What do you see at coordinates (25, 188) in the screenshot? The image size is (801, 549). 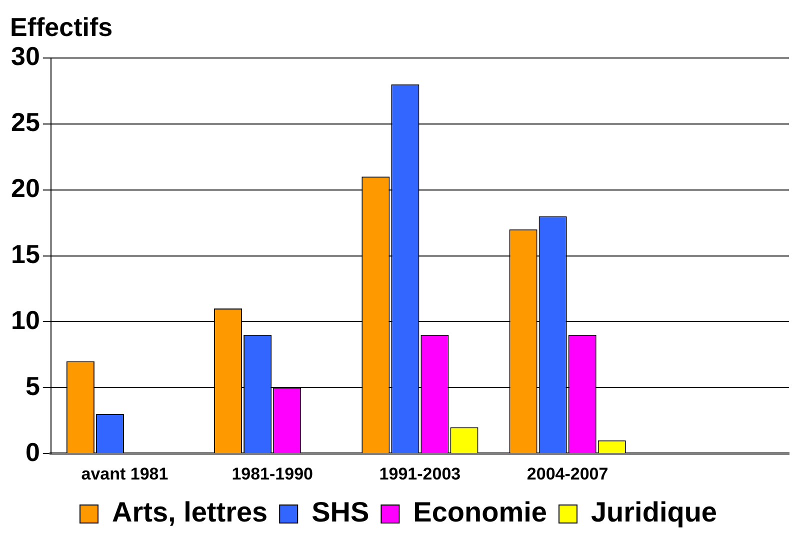 I see `y-tick-label: 20` at bounding box center [25, 188].